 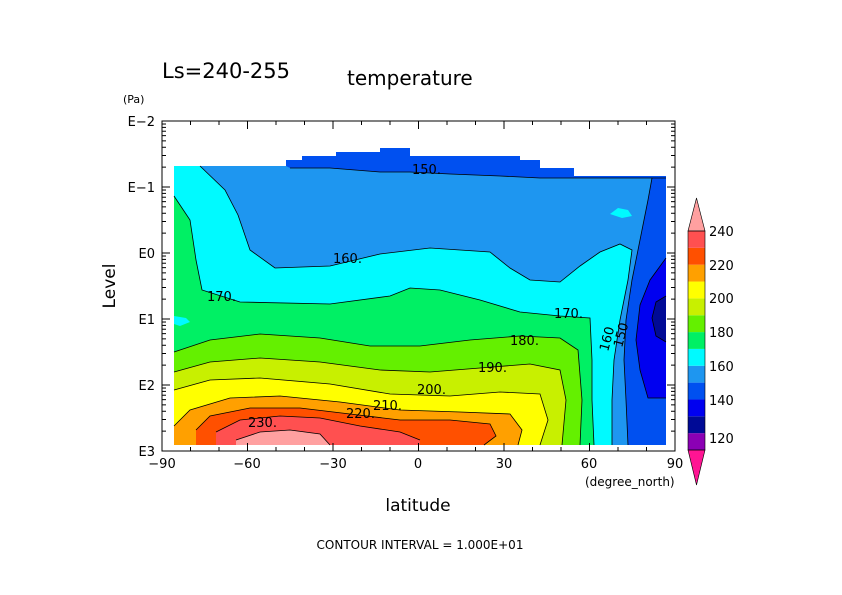 What do you see at coordinates (476, 163) in the screenshot?
I see `band-140-150-top` at bounding box center [476, 163].